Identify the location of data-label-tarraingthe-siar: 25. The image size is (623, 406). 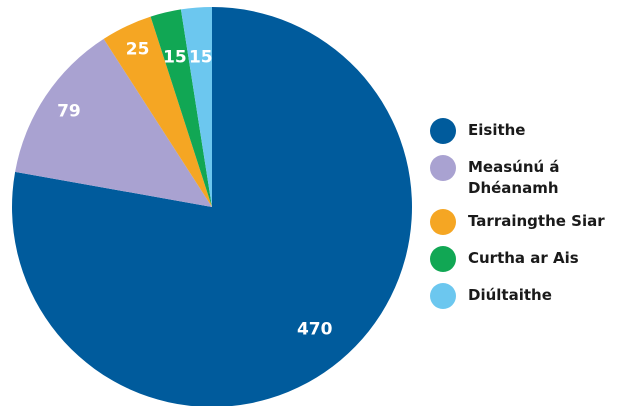
(138, 50).